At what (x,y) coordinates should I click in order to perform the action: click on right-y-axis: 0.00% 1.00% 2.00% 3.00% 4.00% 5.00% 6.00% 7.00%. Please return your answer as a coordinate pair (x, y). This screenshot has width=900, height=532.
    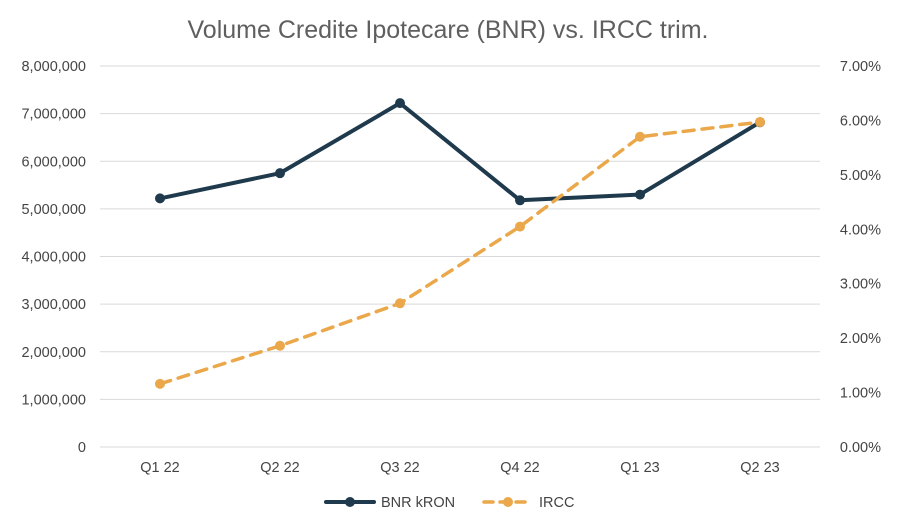
    Looking at the image, I should click on (860, 257).